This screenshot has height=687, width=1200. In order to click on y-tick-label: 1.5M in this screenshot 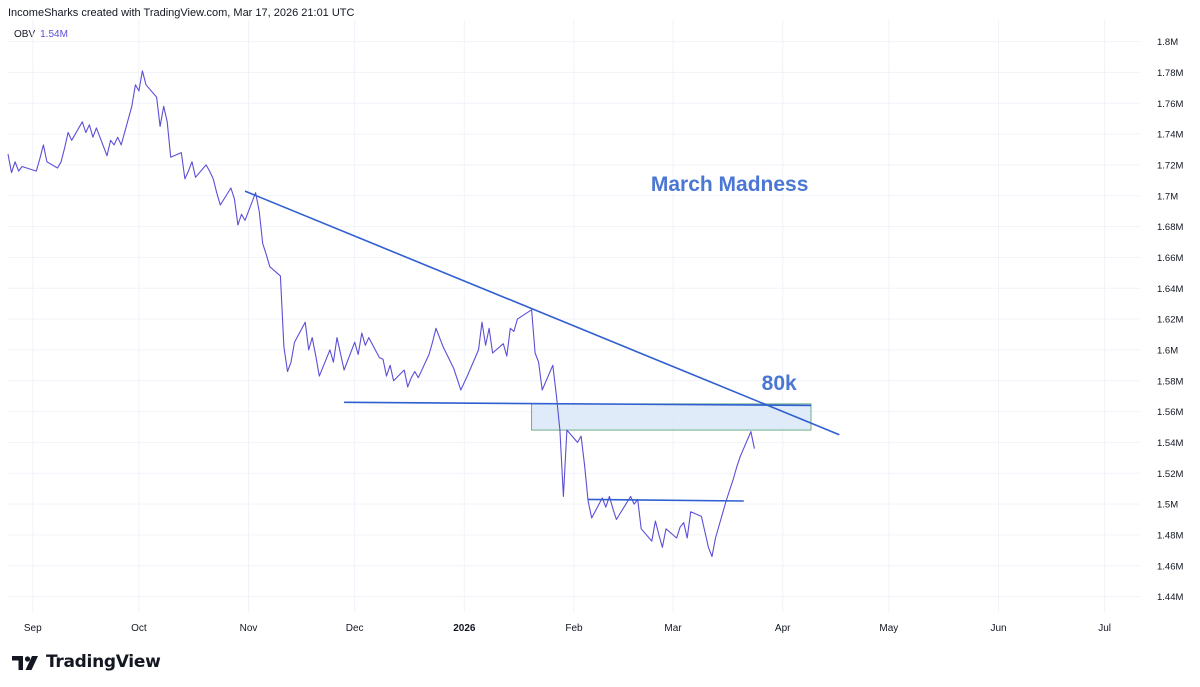, I will do `click(1167, 505)`.